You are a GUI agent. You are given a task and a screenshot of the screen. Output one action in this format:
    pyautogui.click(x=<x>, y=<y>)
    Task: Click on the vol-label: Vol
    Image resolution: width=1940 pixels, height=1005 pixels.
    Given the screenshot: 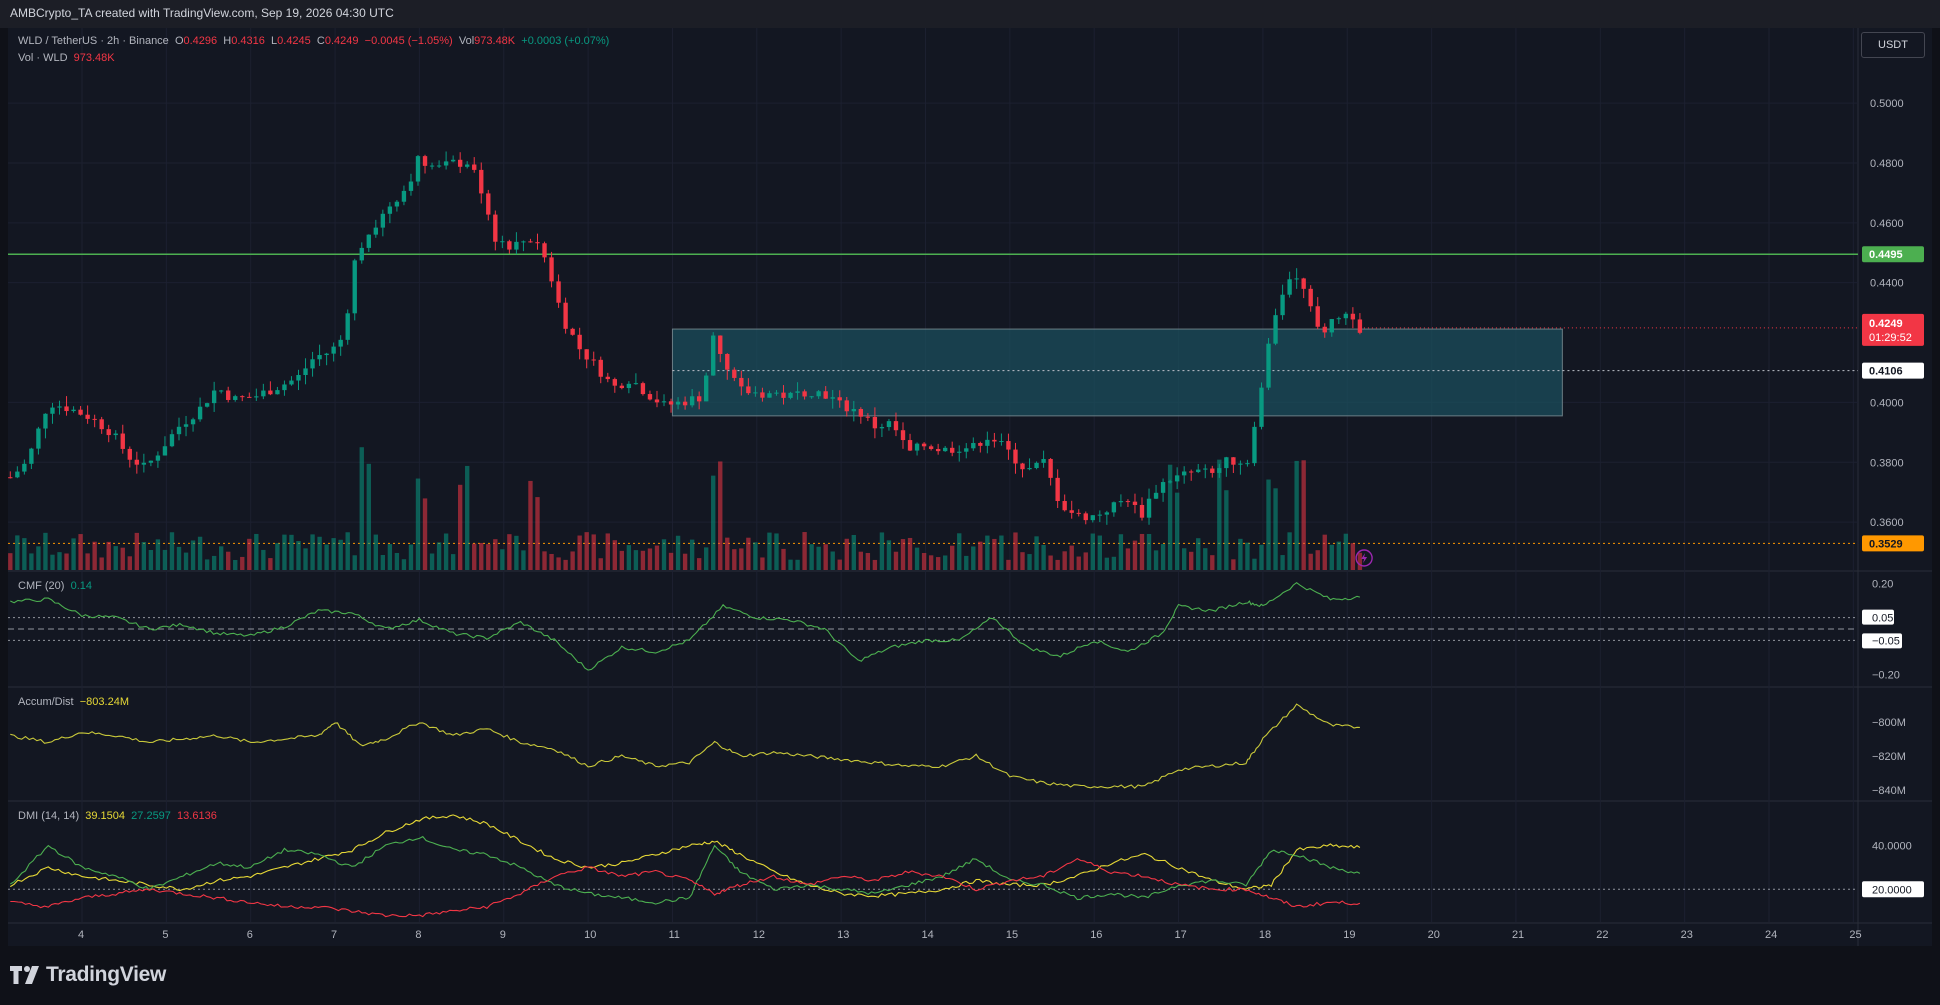 What is the action you would take?
    pyautogui.click(x=466, y=41)
    